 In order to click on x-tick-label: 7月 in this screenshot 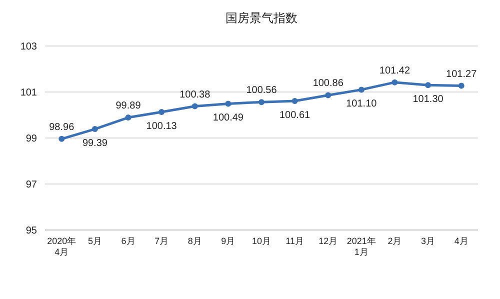, I will do `click(161, 241)`.